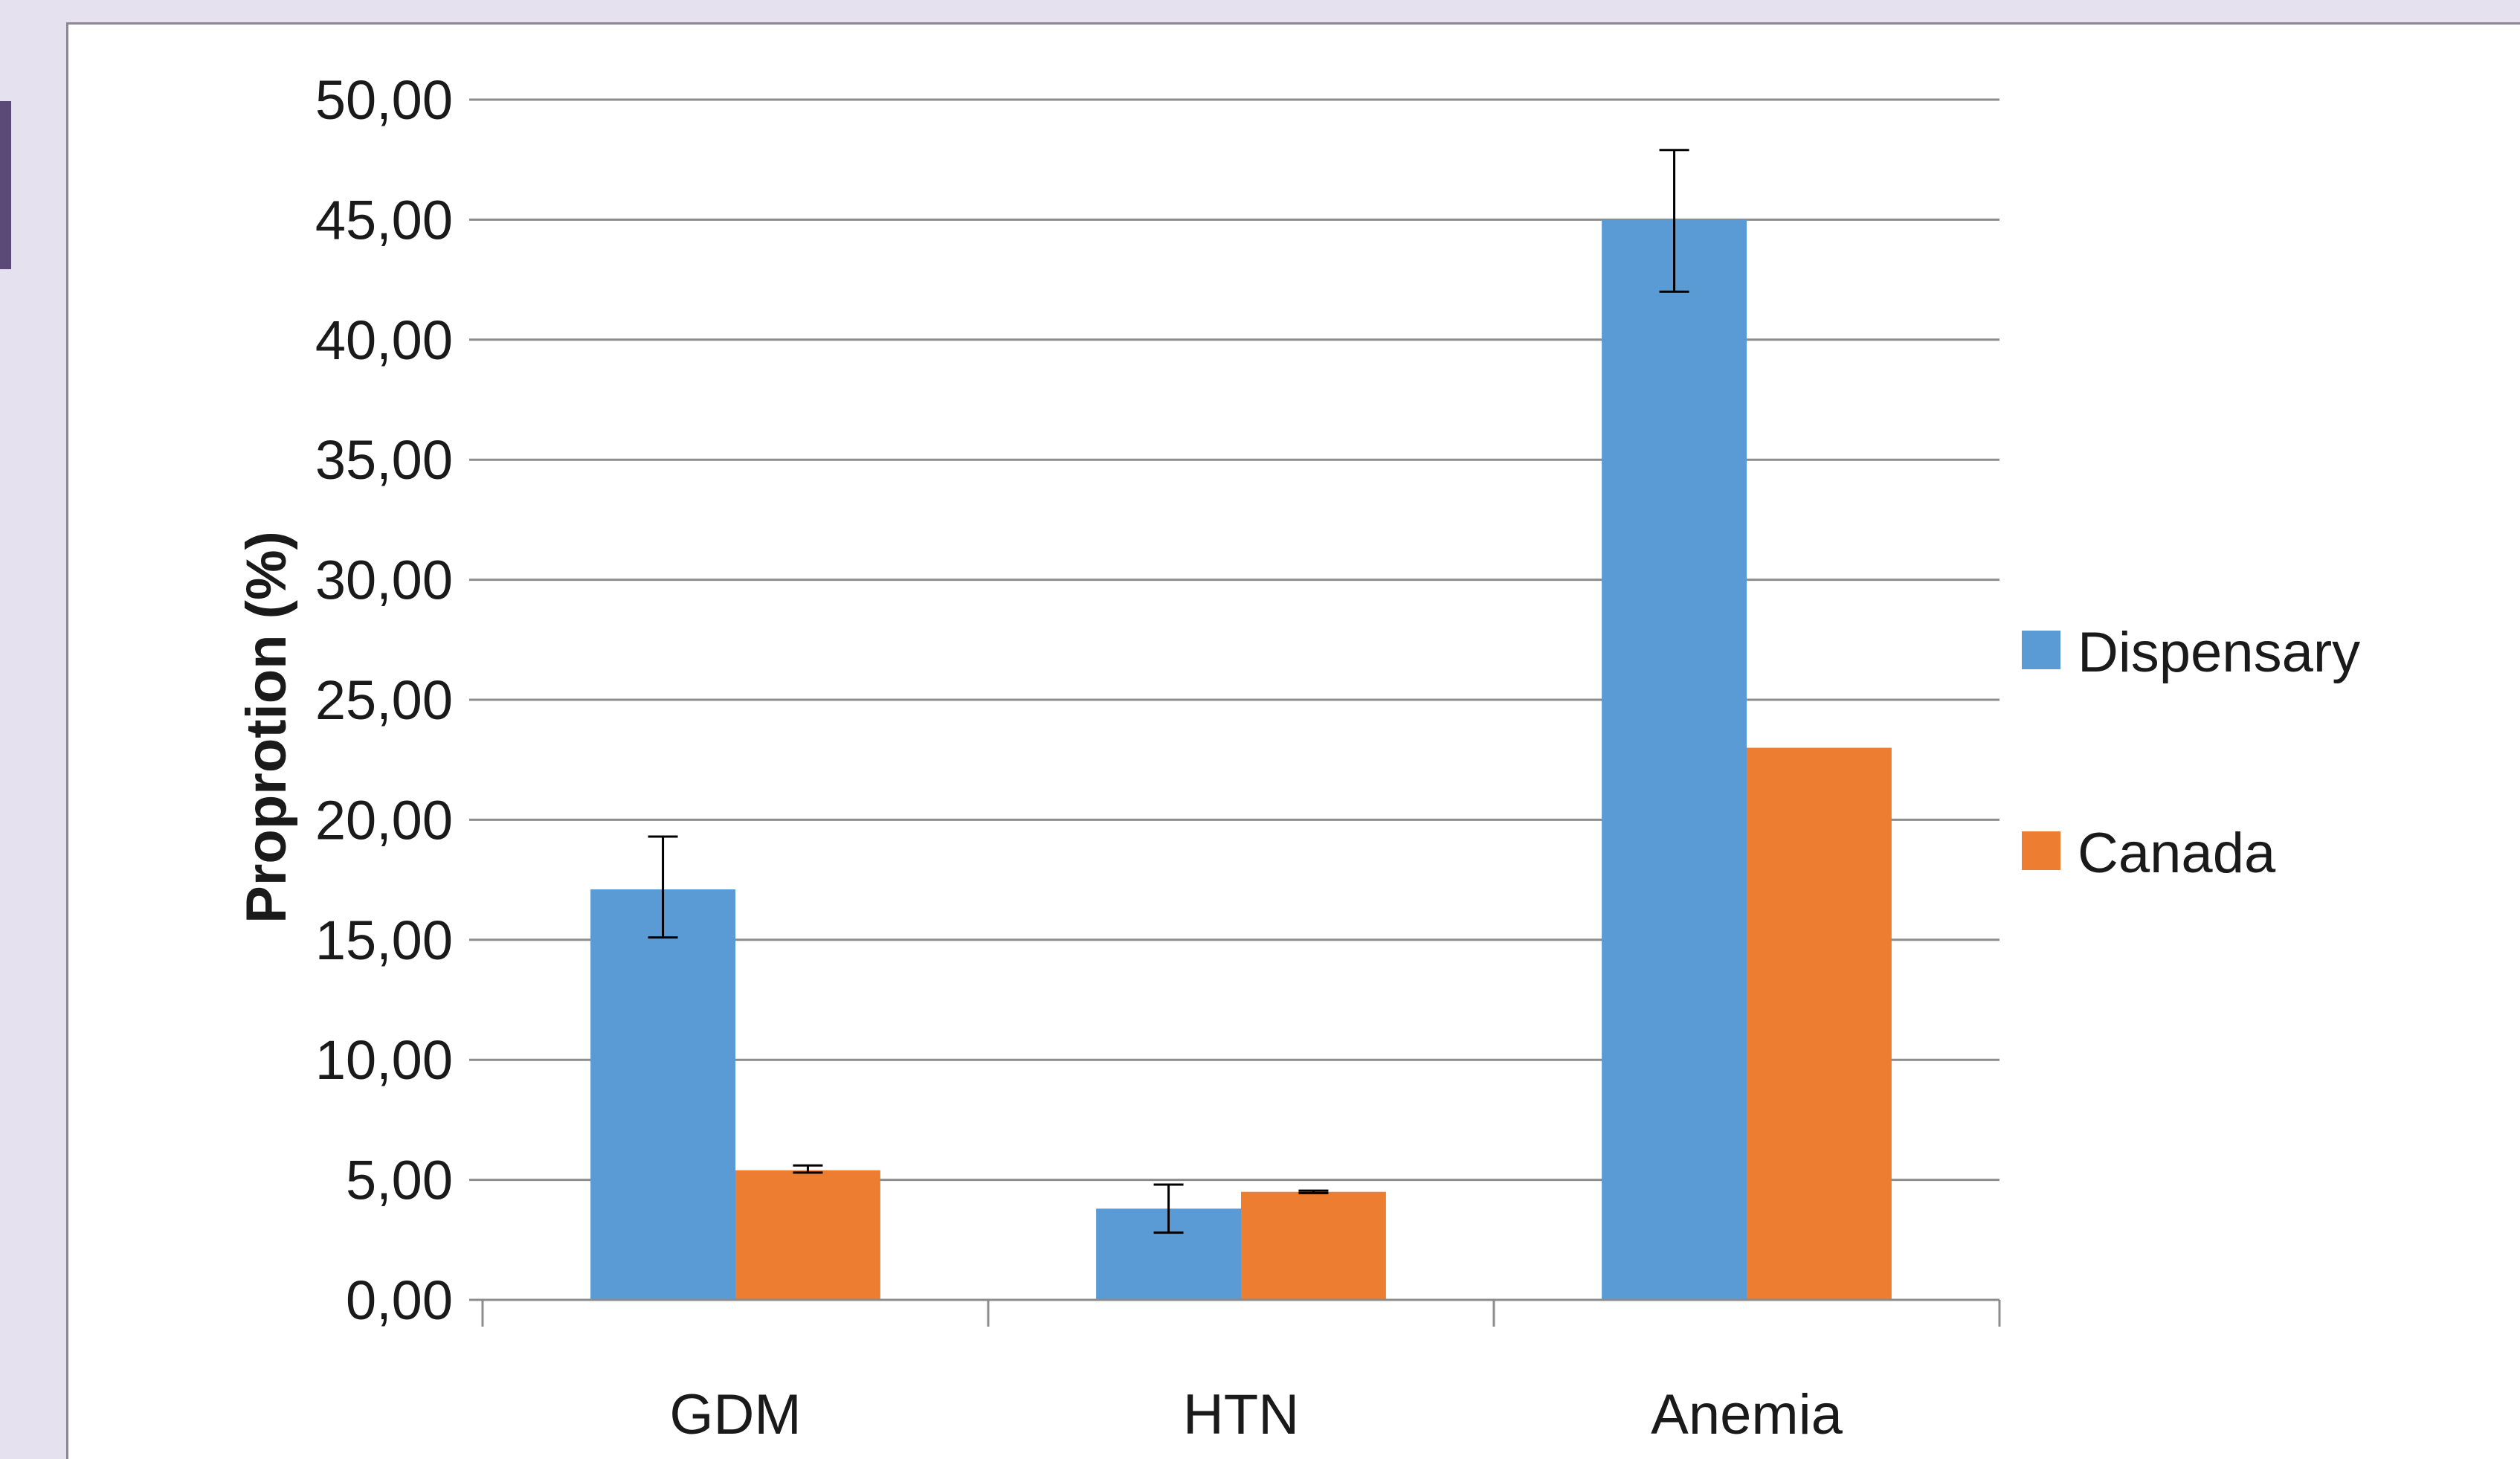 This screenshot has width=2520, height=1459. What do you see at coordinates (399, 1180) in the screenshot?
I see `y-tick-label: 5,00` at bounding box center [399, 1180].